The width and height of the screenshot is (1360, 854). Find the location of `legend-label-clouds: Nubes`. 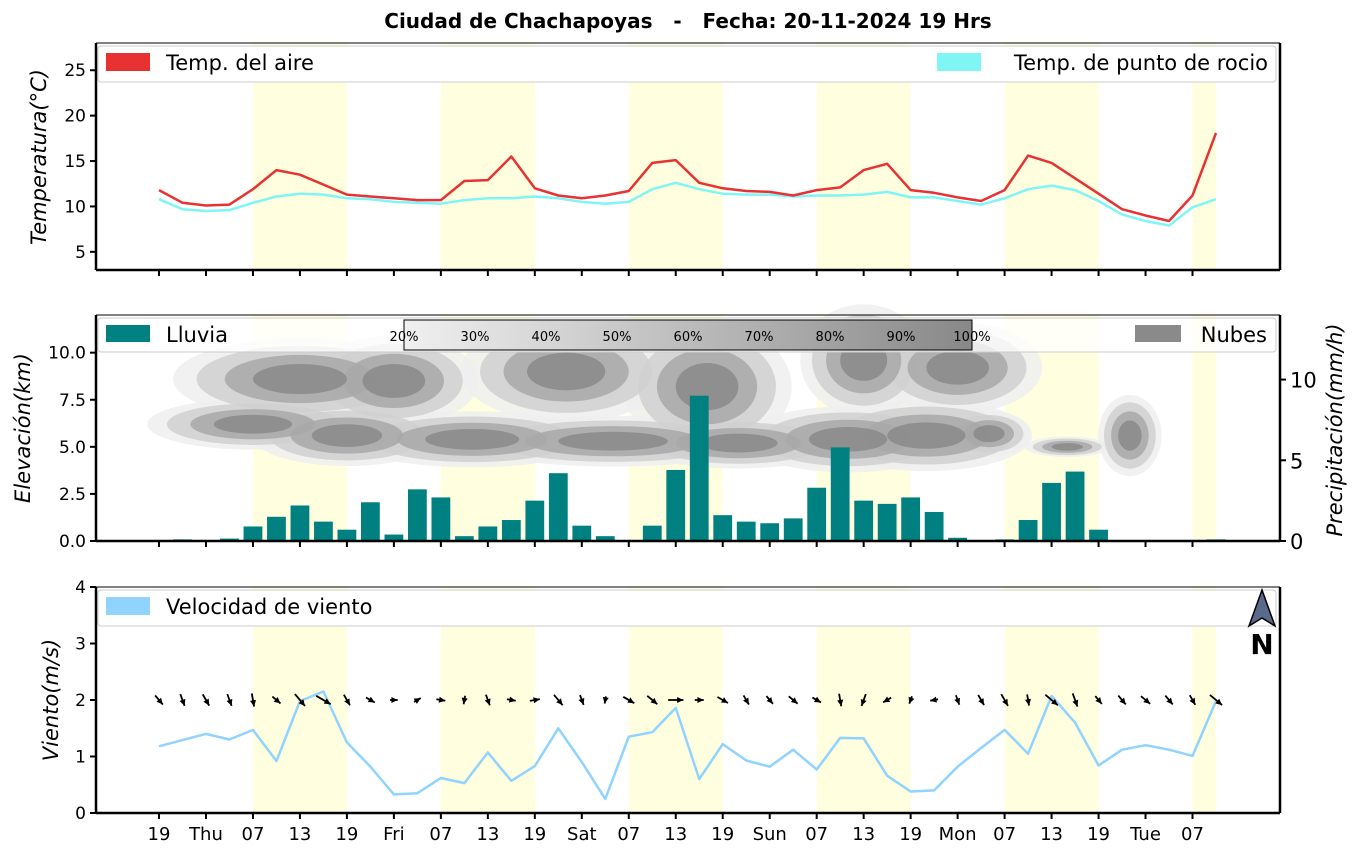

legend-label-clouds: Nubes is located at coordinates (1234, 335).